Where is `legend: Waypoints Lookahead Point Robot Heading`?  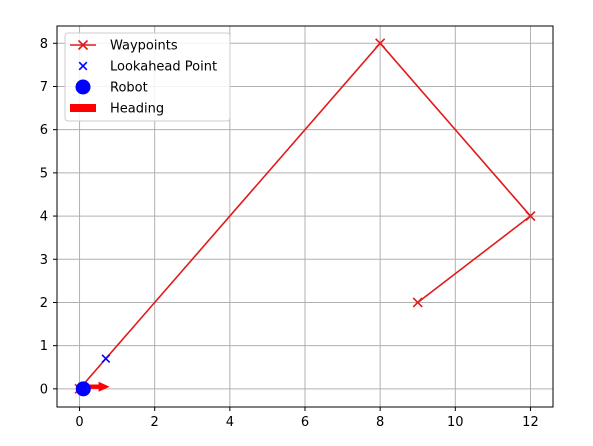
legend: Waypoints Lookahead Point Robot Heading is located at coordinates (147, 77).